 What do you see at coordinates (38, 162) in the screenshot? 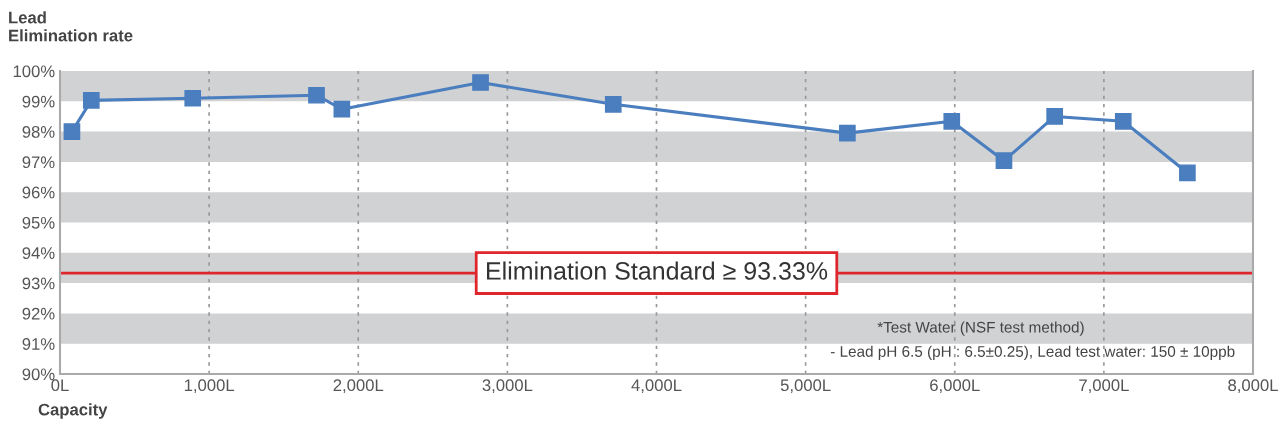
I see `y-tick-label: 97%` at bounding box center [38, 162].